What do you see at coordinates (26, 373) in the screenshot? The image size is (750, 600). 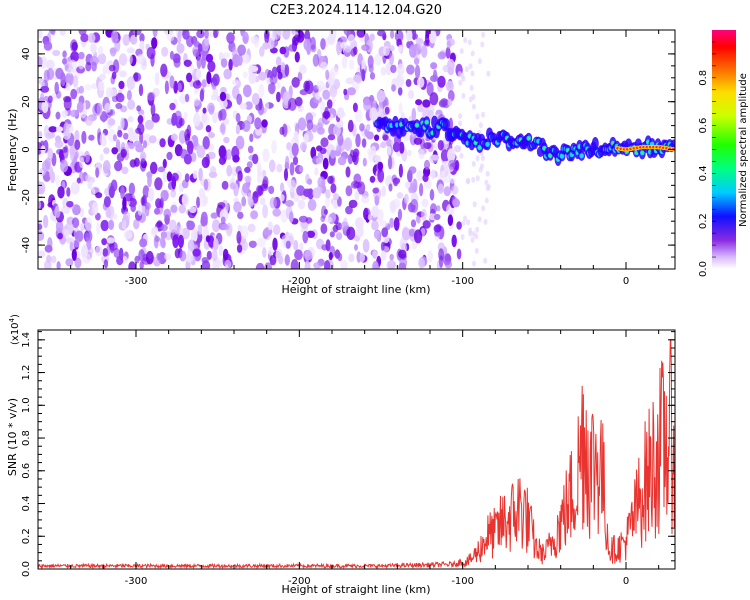 I see `bottom-y-tick-label: 1.2` at bounding box center [26, 373].